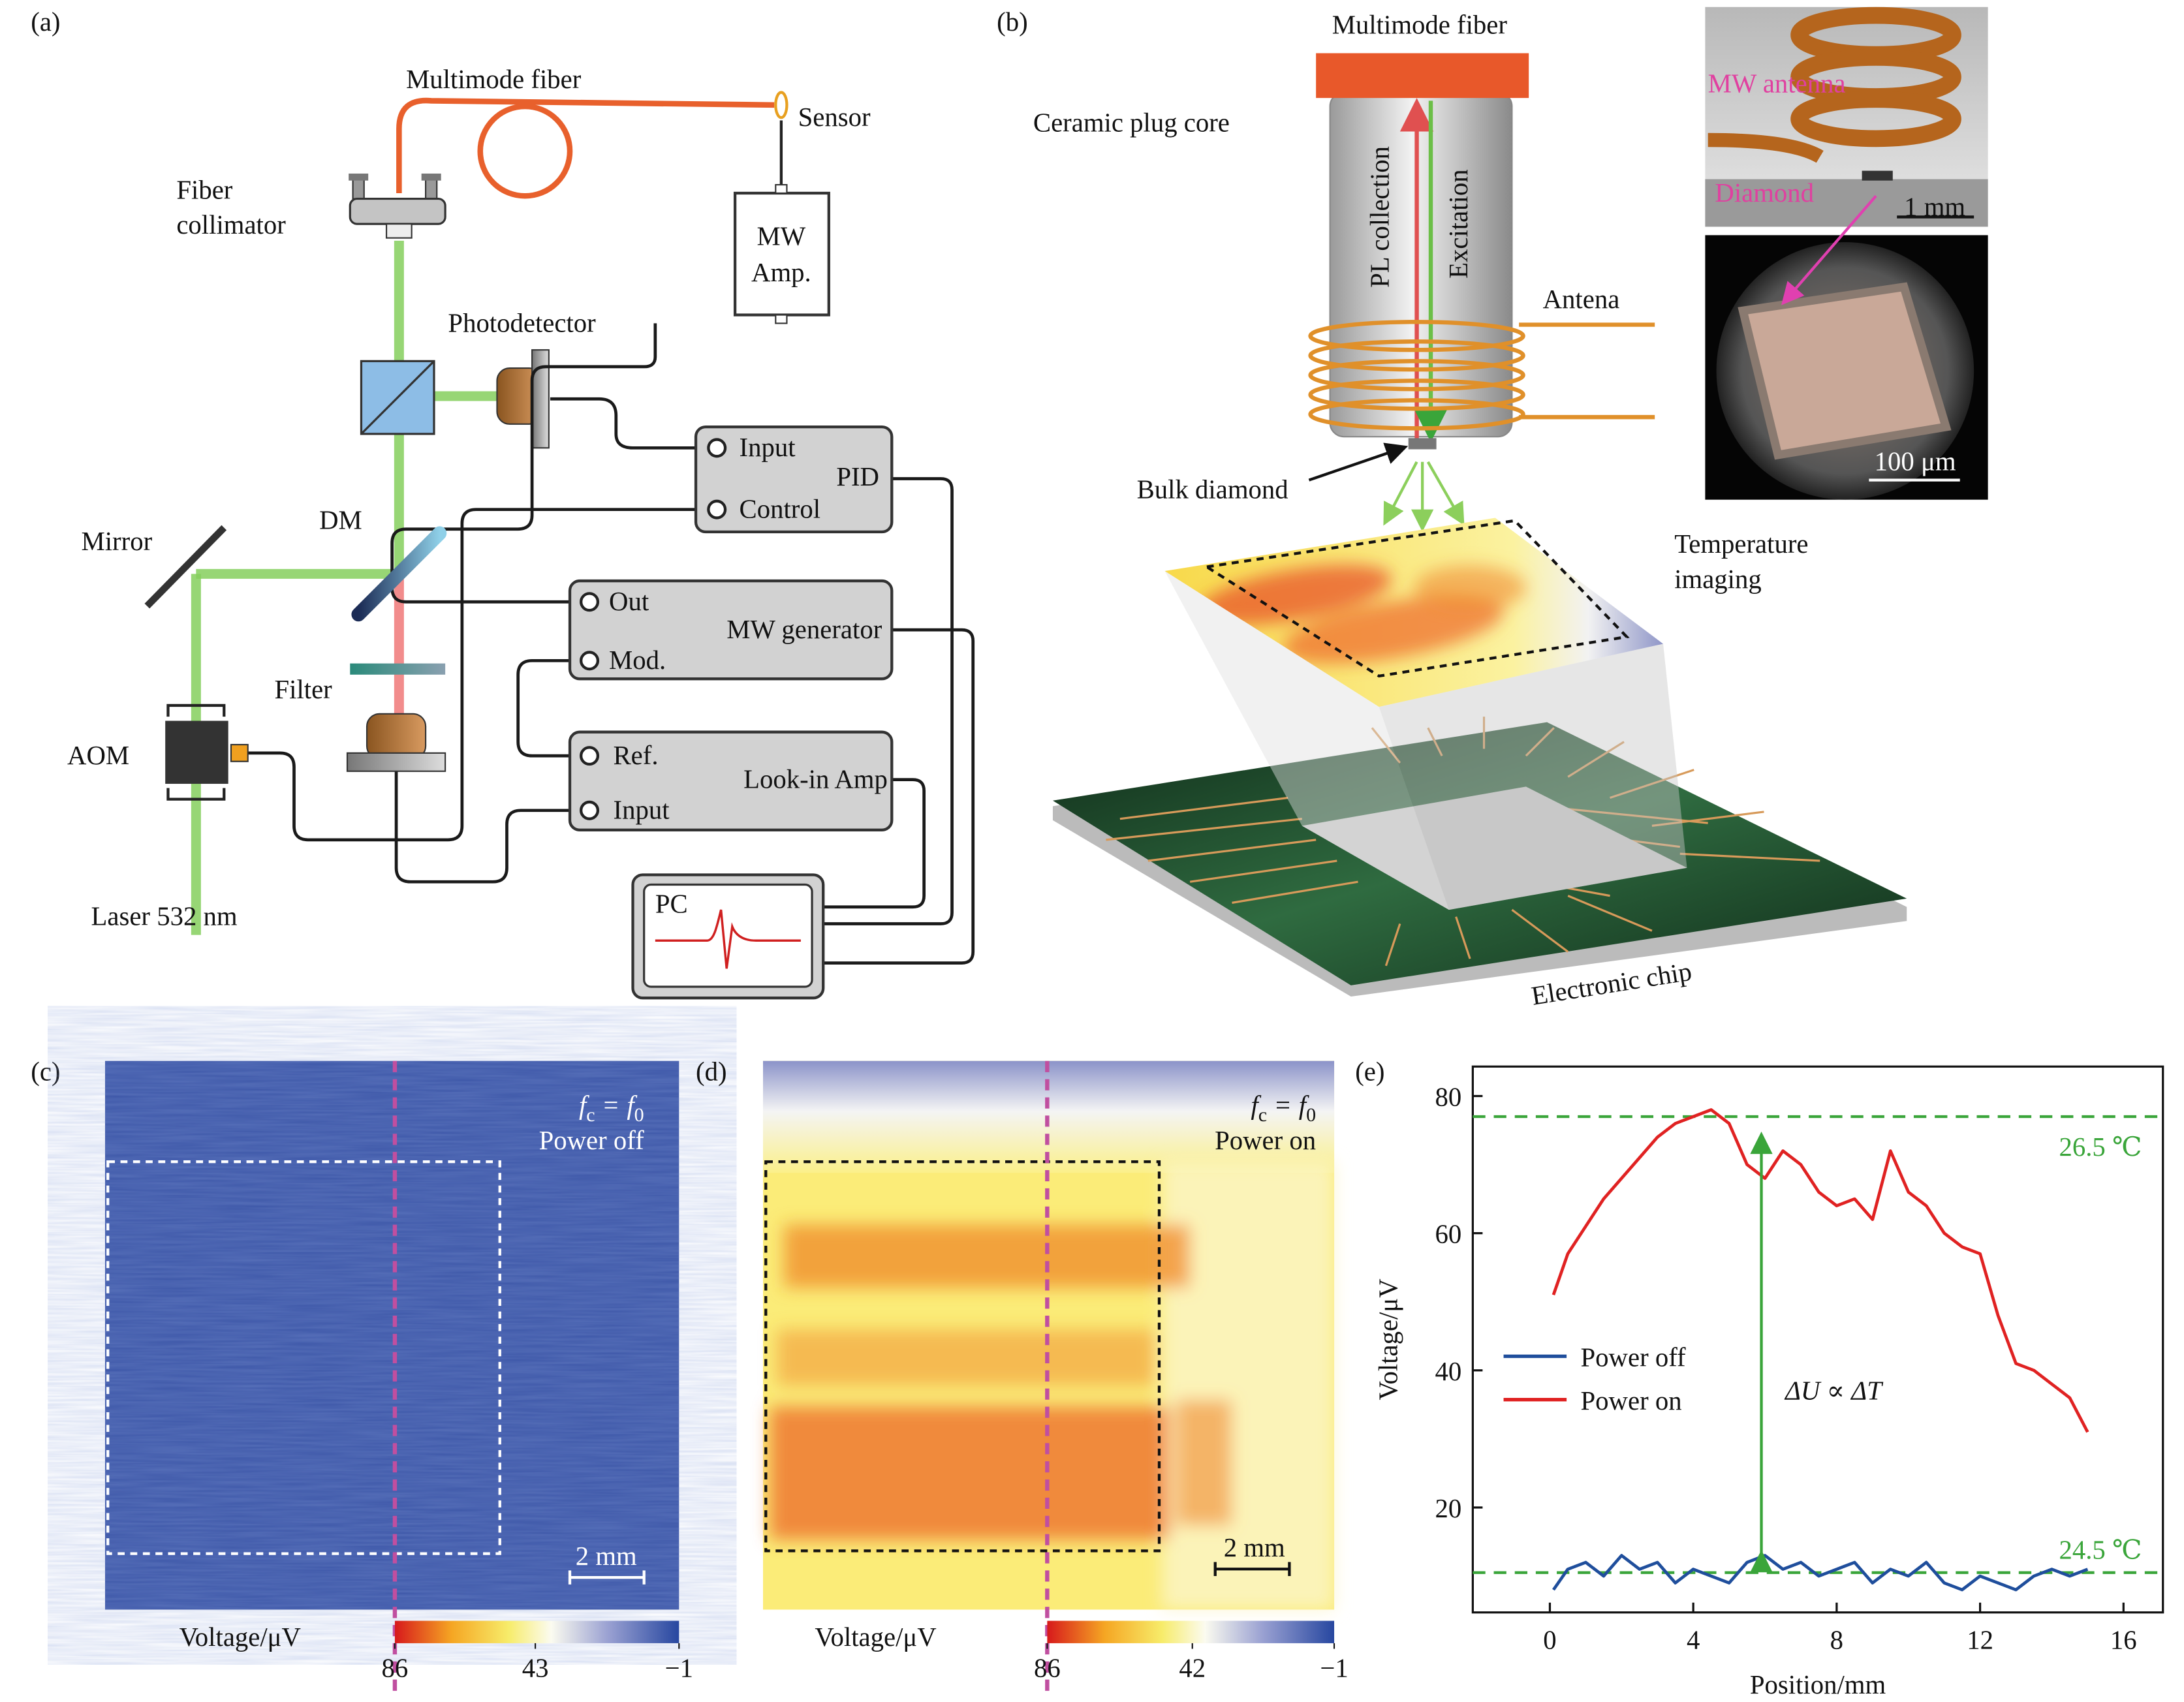 The height and width of the screenshot is (1702, 2184). What do you see at coordinates (712, 1072) in the screenshot?
I see `panel-label: (d)` at bounding box center [712, 1072].